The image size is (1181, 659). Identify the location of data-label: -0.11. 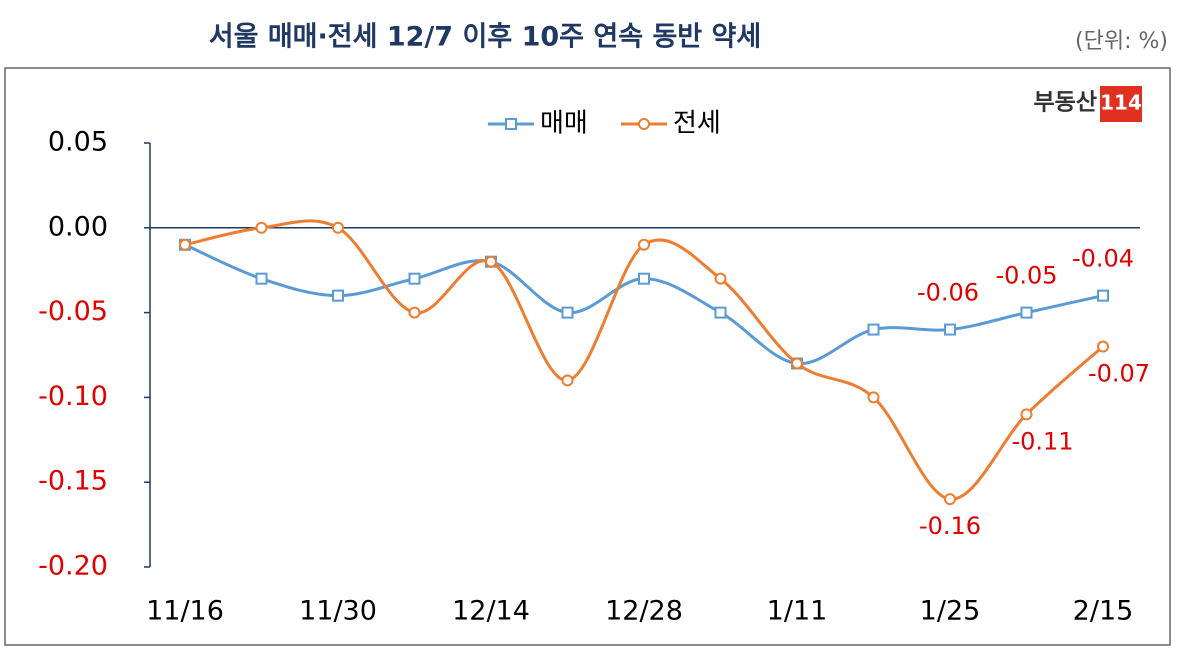
(1042, 441).